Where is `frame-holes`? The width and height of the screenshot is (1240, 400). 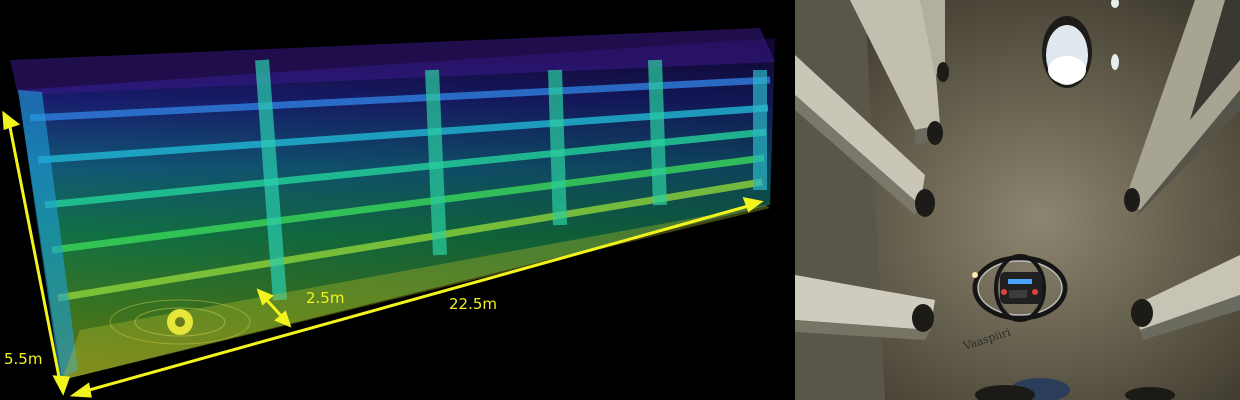 frame-holes is located at coordinates (1032, 197).